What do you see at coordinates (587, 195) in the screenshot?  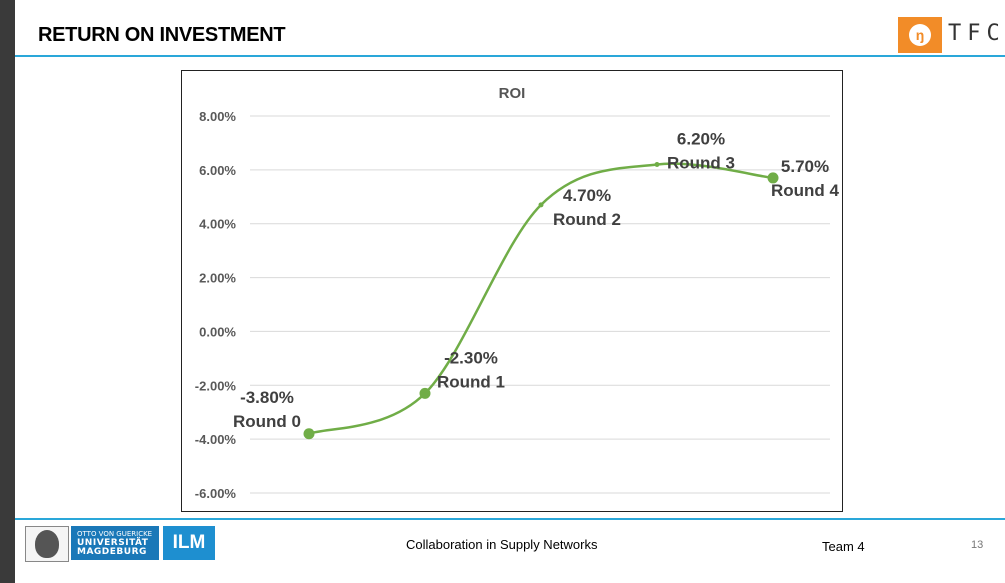 I see `data-label: 4.70%` at bounding box center [587, 195].